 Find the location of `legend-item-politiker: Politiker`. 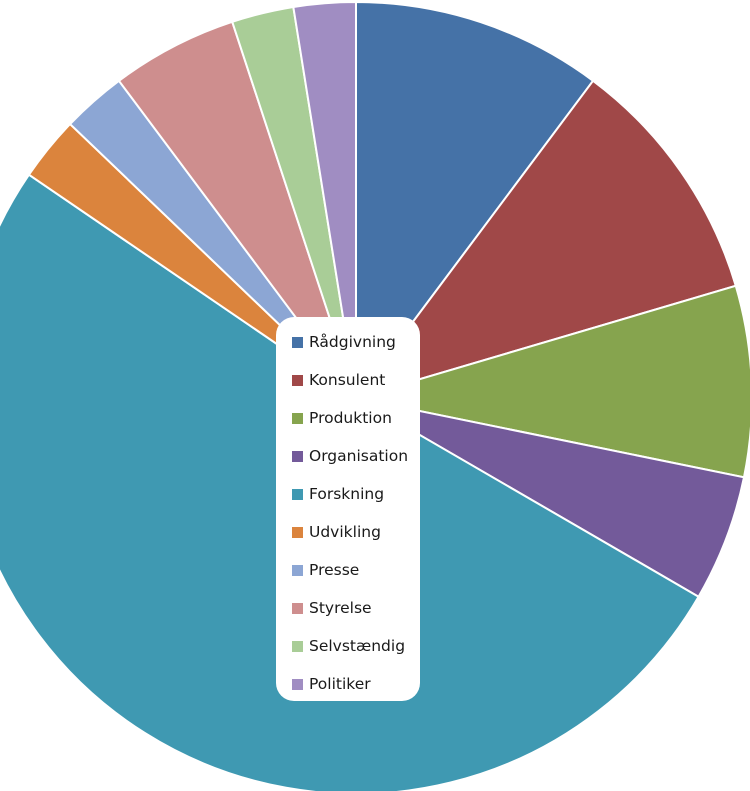

legend-item-politiker: Politiker is located at coordinates (356, 684).